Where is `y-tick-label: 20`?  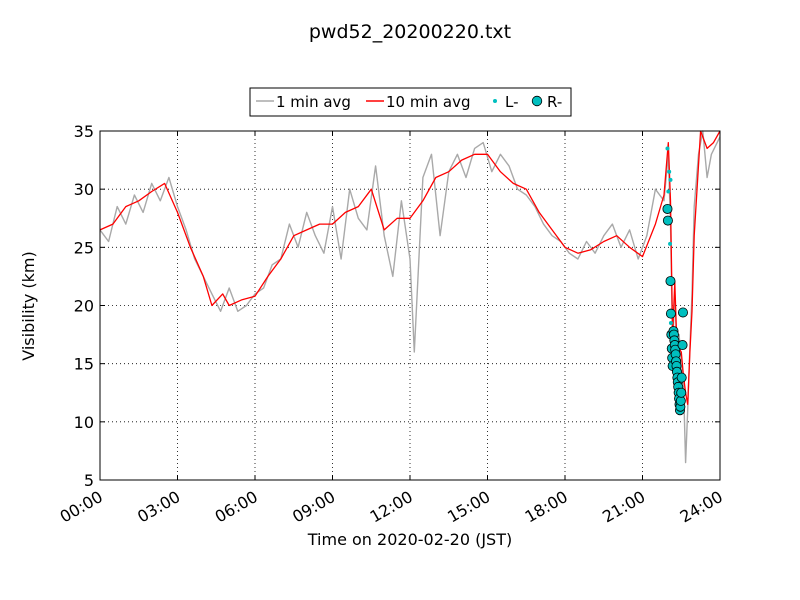
y-tick-label: 20 is located at coordinates (84, 306).